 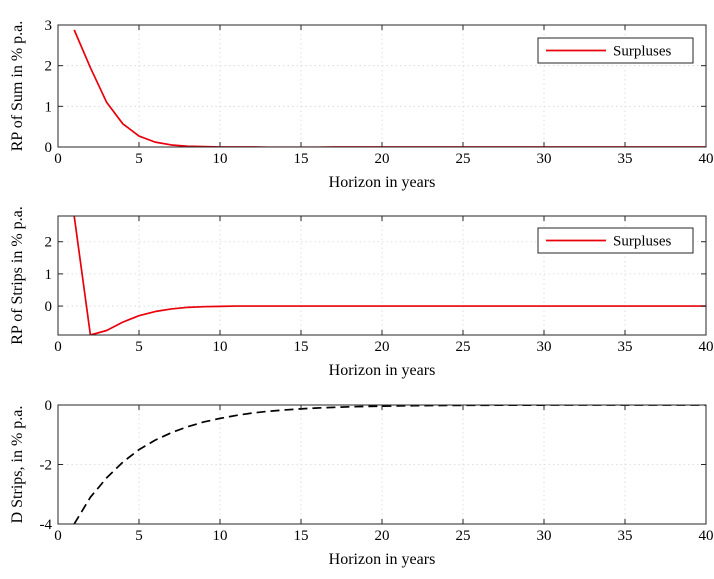 I want to click on chart-2-ylabel: RP of Strips in % p.a., so click(x=17, y=275).